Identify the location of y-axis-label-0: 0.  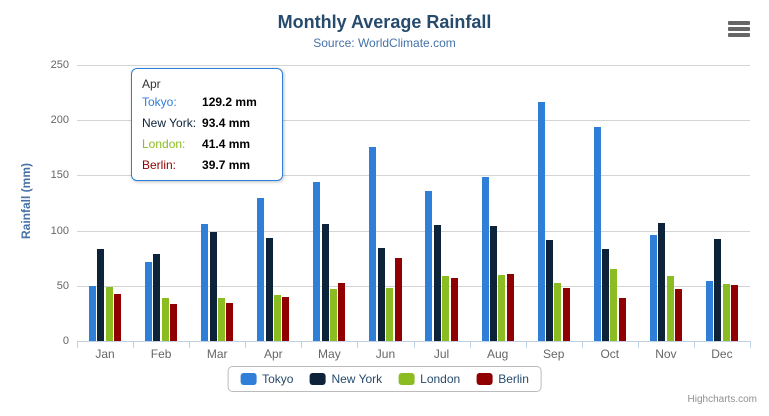
(65, 341).